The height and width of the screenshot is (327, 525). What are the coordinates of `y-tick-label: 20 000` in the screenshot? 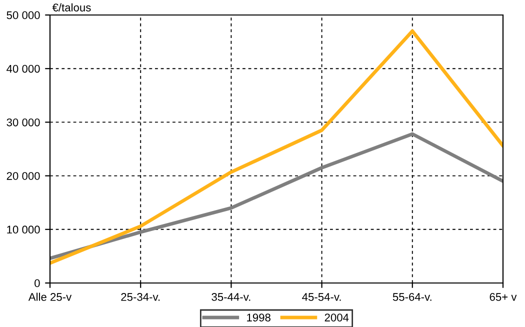 It's located at (23, 176).